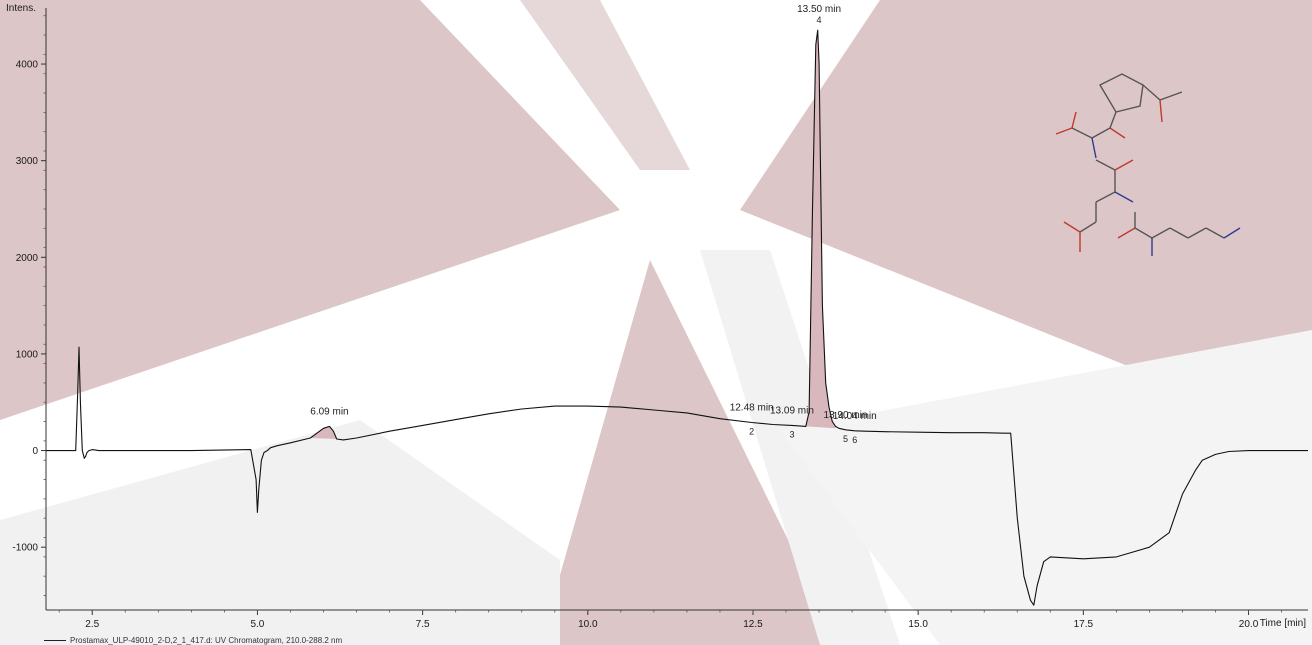 This screenshot has width=1312, height=645. I want to click on peak-time-label: 13.50 min, so click(819, 9).